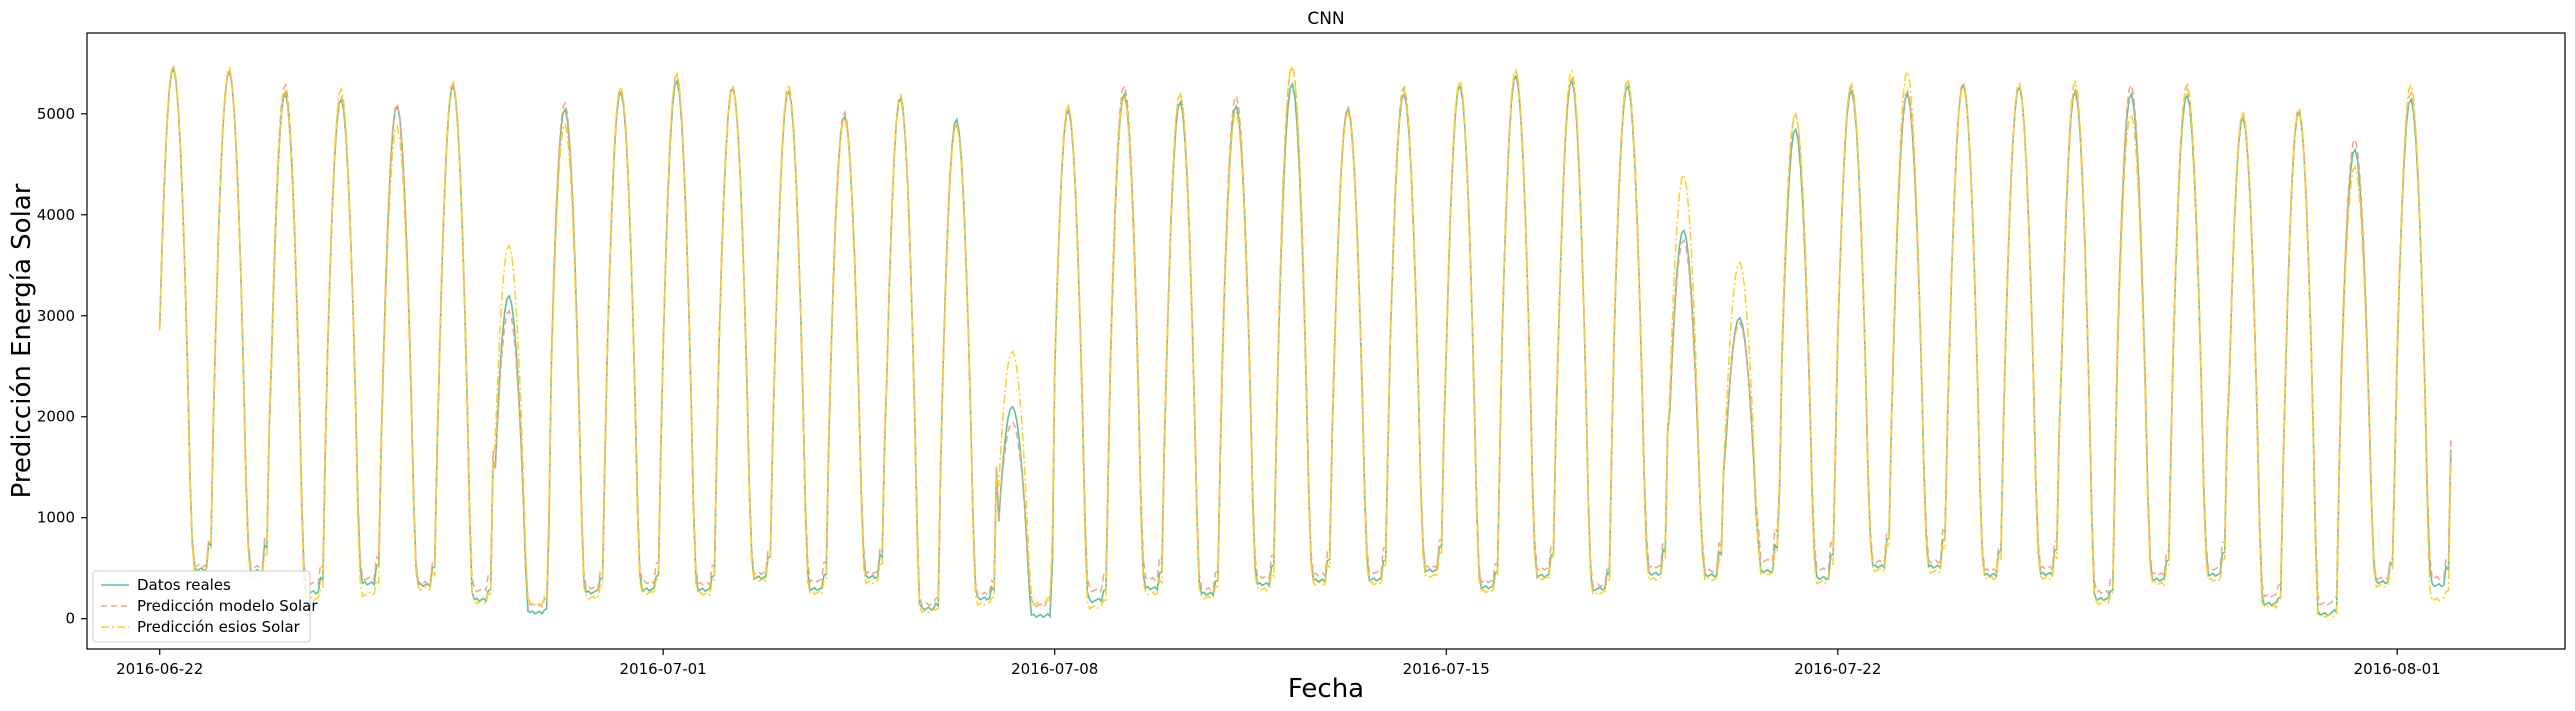  Describe the element at coordinates (1446, 669) in the screenshot. I see `x-tick-label: 2016-07-15` at that location.